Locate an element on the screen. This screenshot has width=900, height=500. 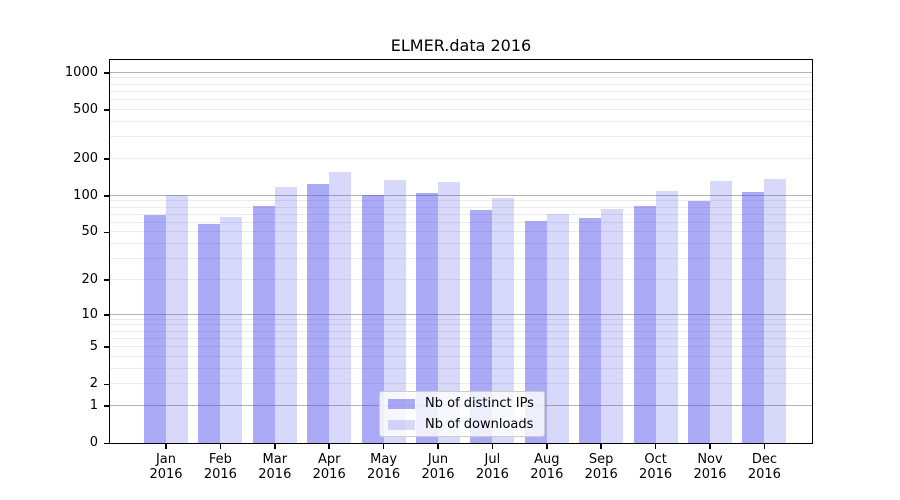
bar-downloads-jan is located at coordinates (177, 319).